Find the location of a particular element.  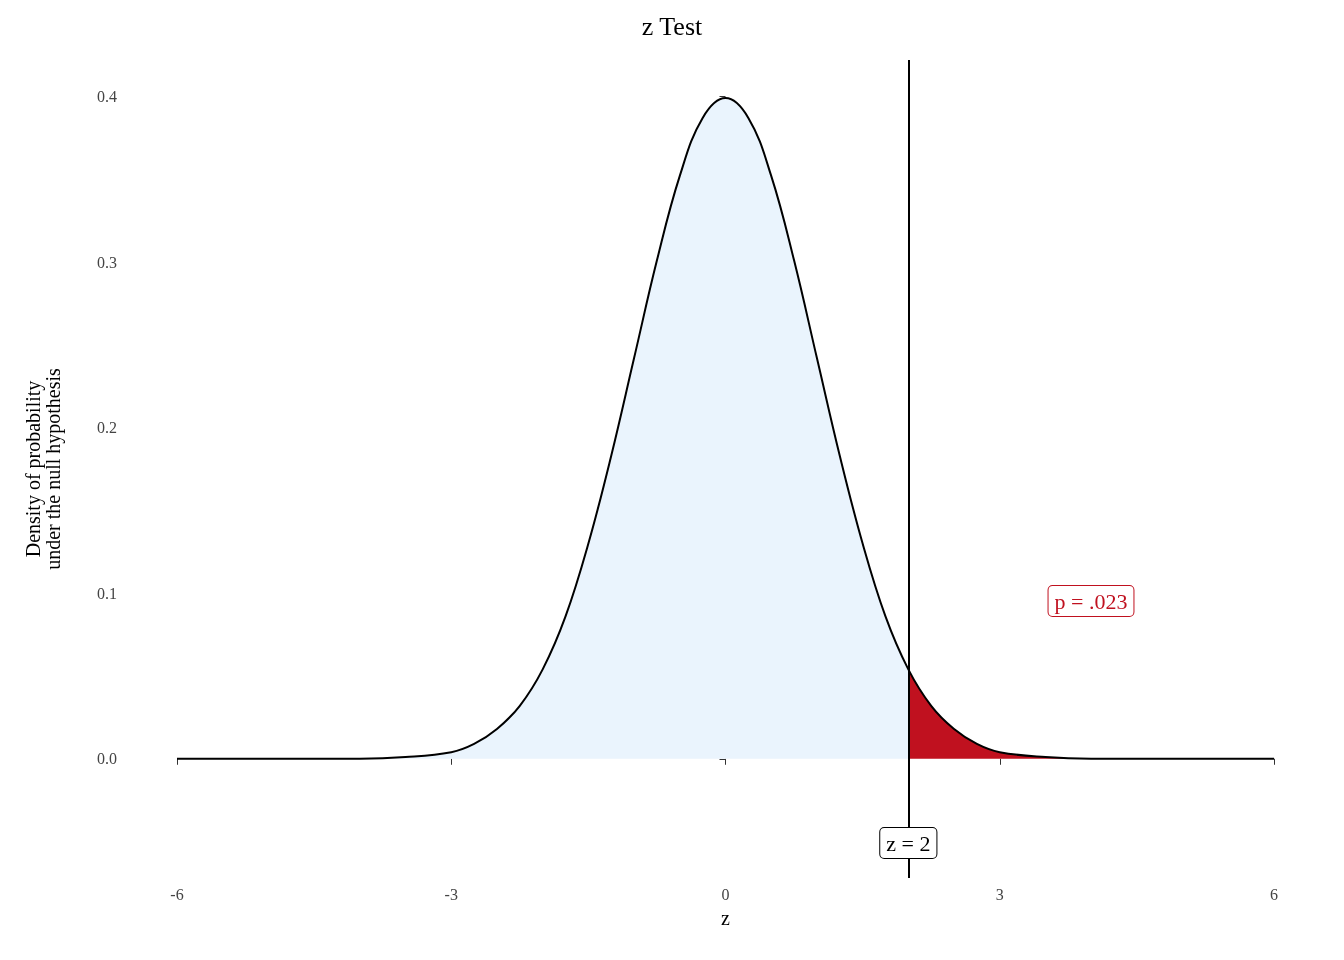

y-tick-label: 0.2 is located at coordinates (107, 428).